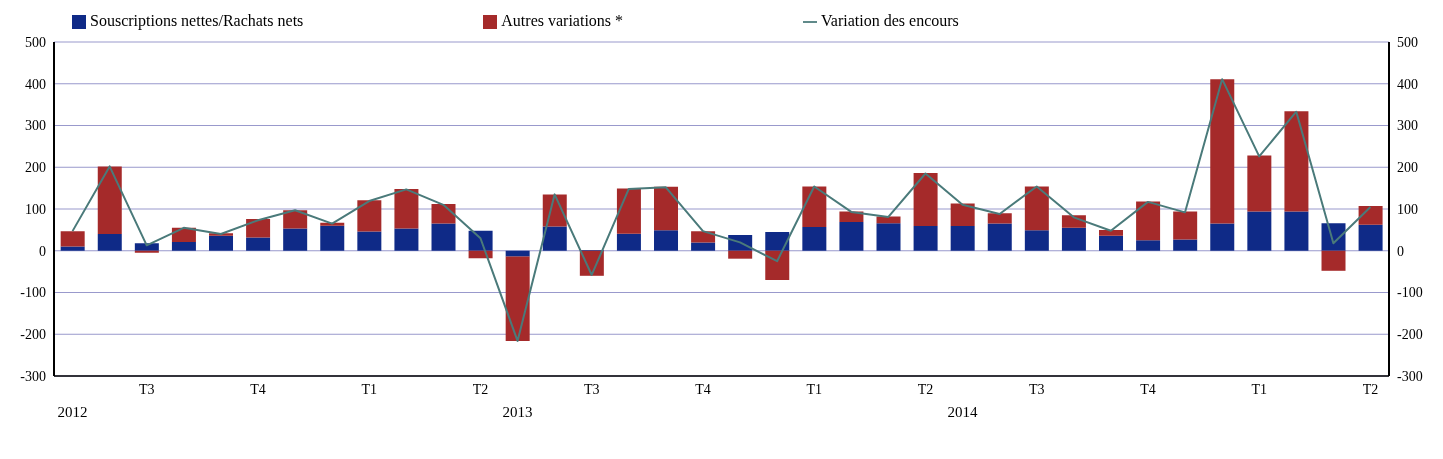  I want to click on y-tick-label: 200, so click(35, 168).